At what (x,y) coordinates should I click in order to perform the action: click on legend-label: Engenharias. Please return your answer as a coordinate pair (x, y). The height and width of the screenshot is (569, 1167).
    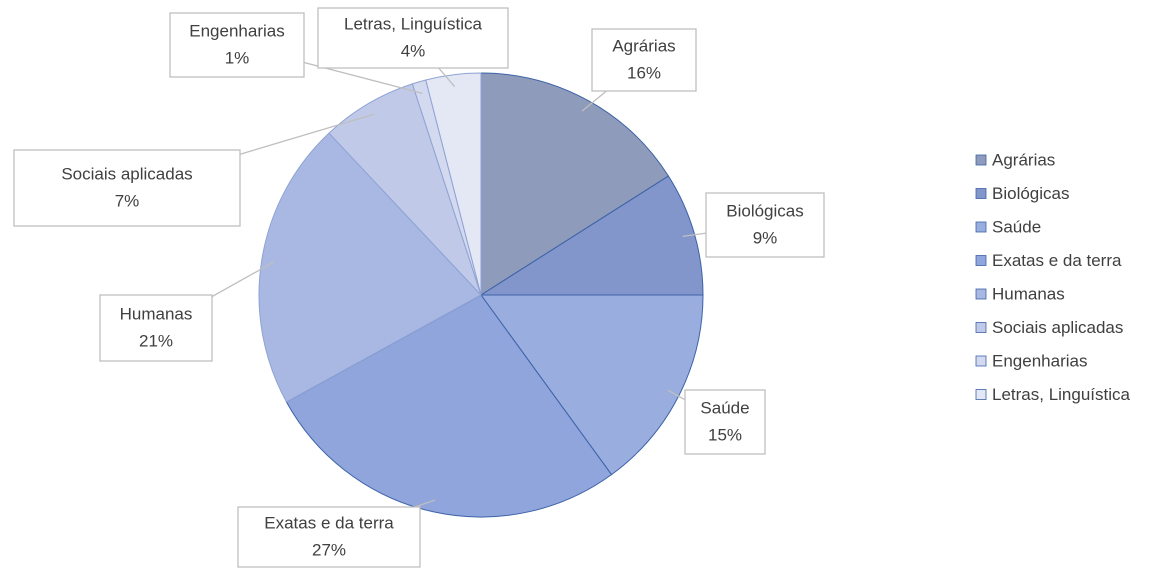
    Looking at the image, I should click on (1039, 360).